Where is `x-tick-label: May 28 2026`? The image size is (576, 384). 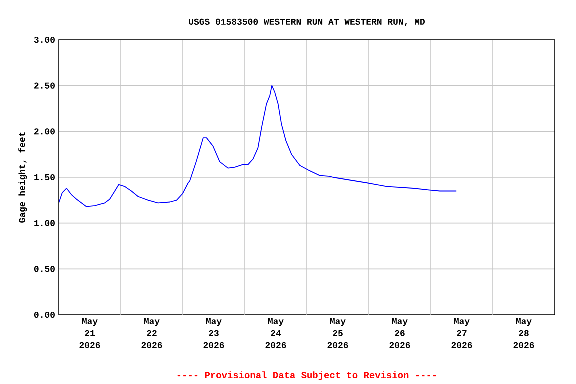 x-tick-label: May 28 2026 is located at coordinates (524, 333).